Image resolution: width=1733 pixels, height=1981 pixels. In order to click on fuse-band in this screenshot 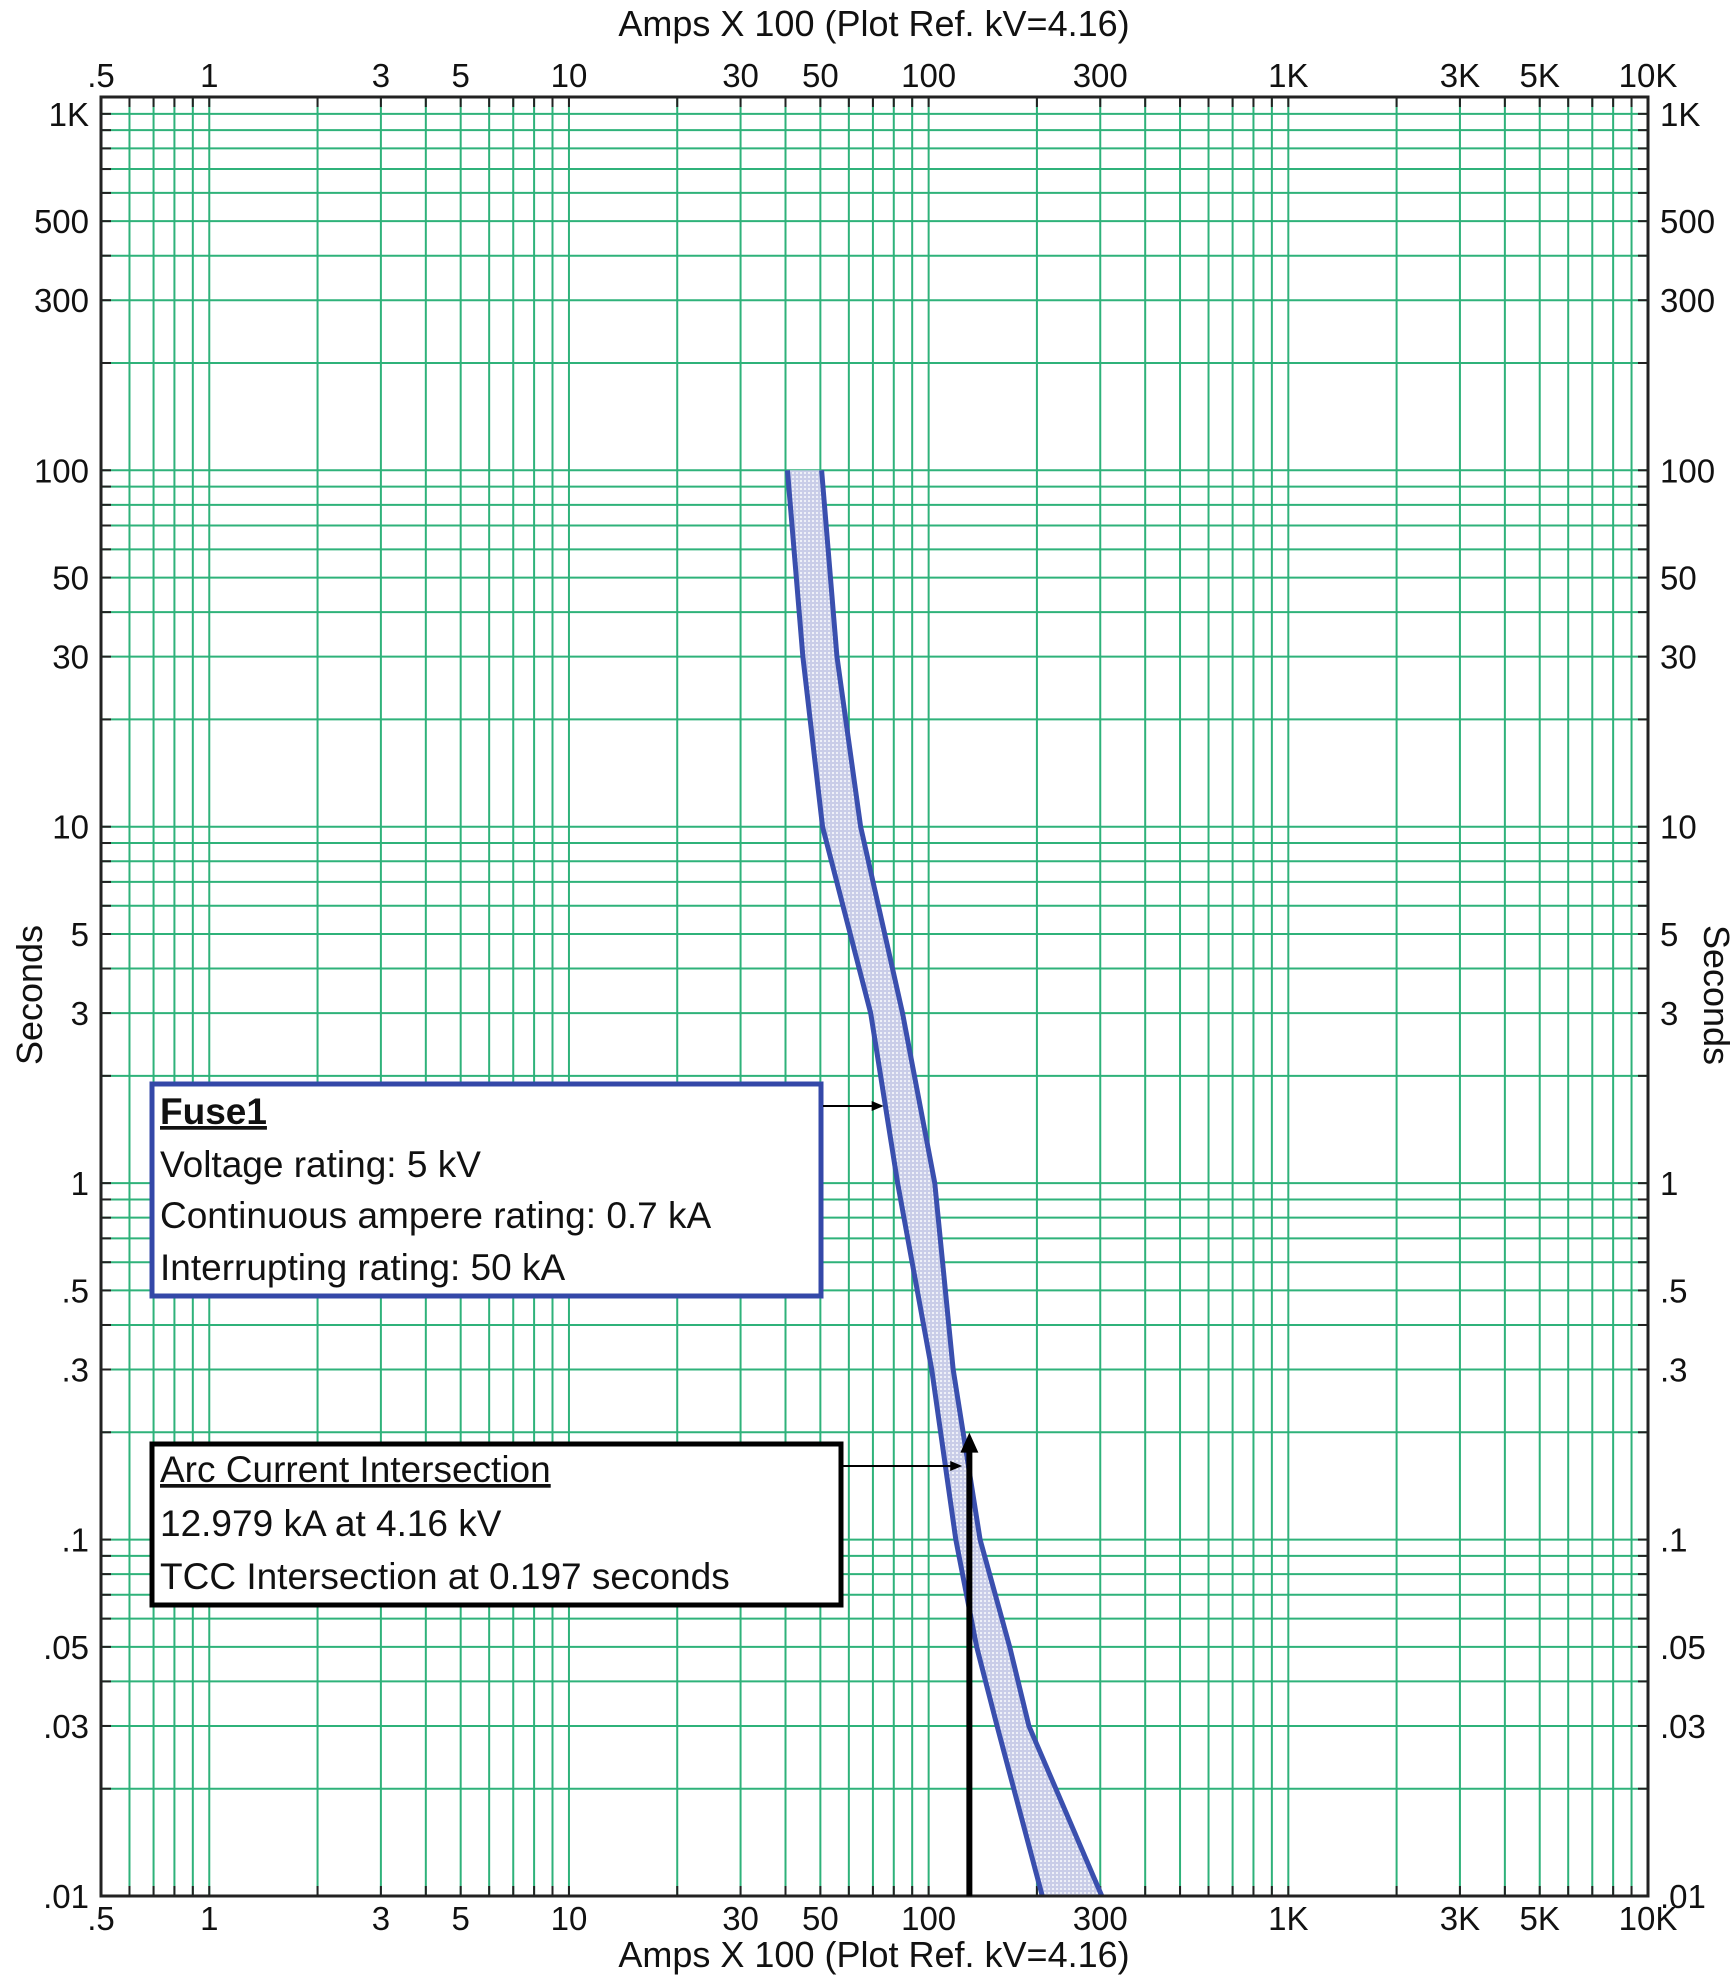, I will do `click(944, 1183)`.